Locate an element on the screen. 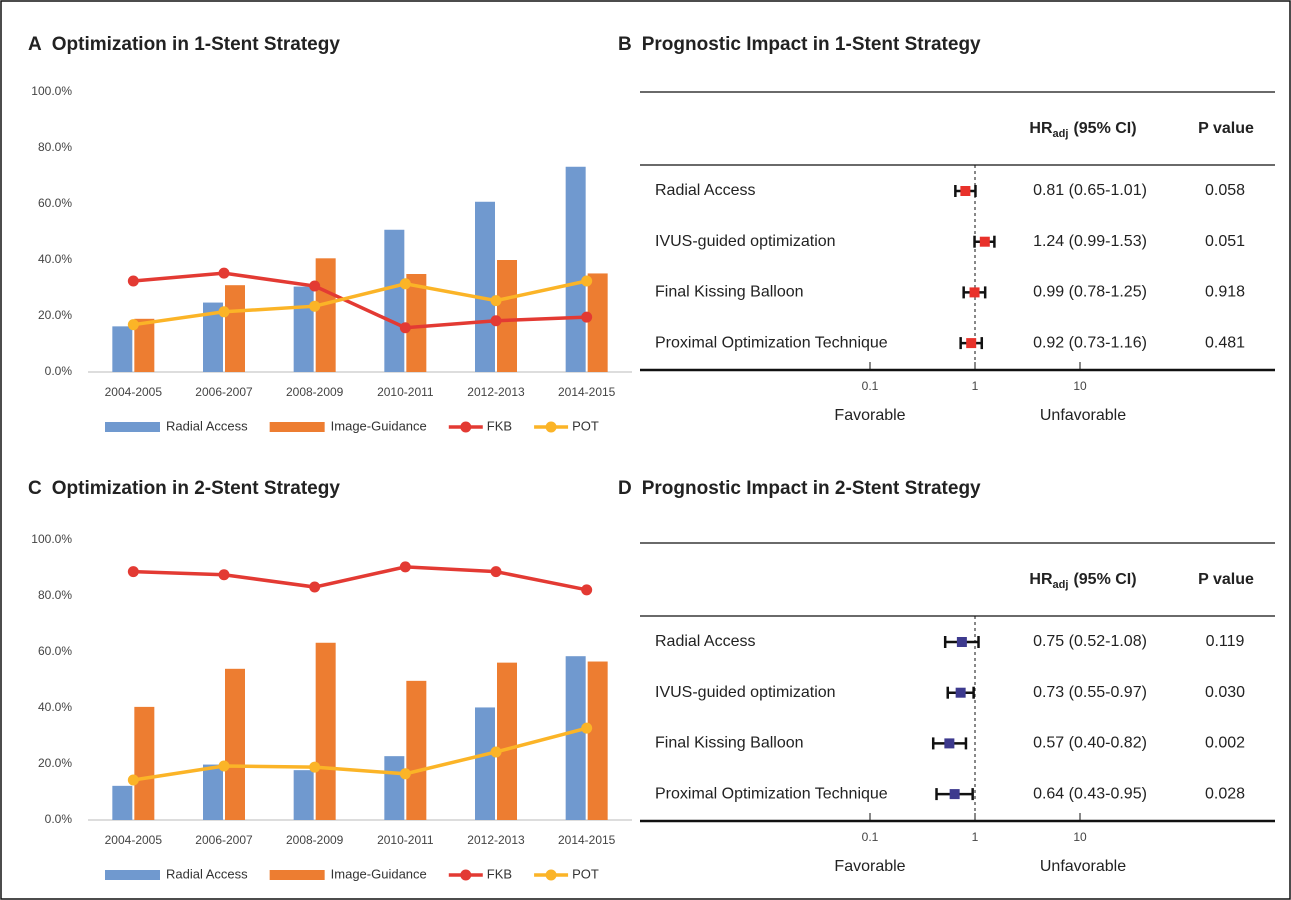  panel-letter: A is located at coordinates (35, 44).